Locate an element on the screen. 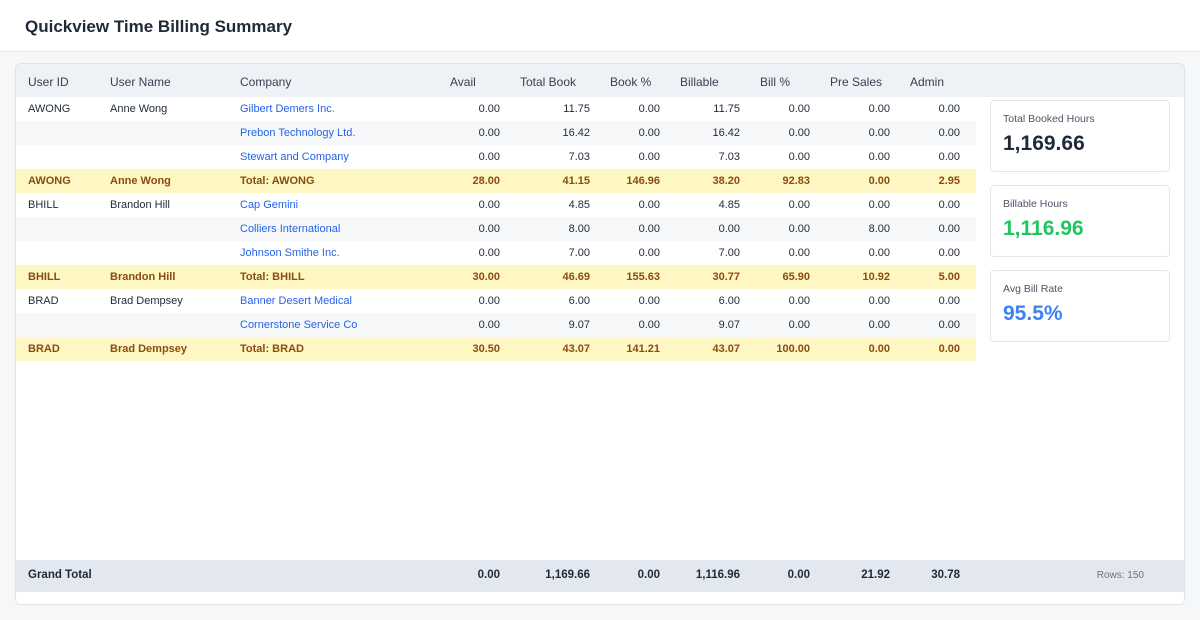 The width and height of the screenshot is (1200, 620). cell-bill-pct: 65.90 is located at coordinates (796, 277).